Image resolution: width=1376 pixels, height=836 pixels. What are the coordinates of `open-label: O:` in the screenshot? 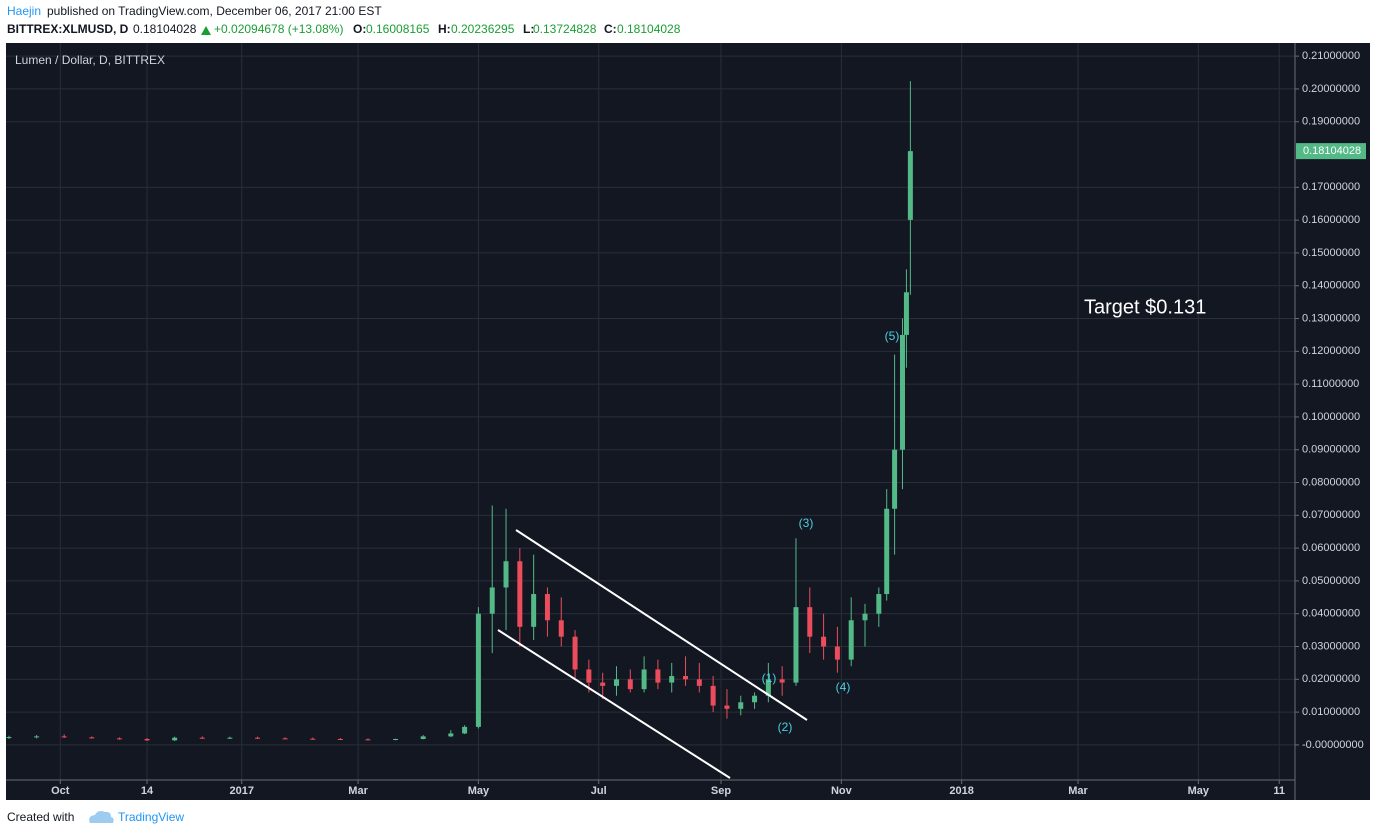 It's located at (359, 29).